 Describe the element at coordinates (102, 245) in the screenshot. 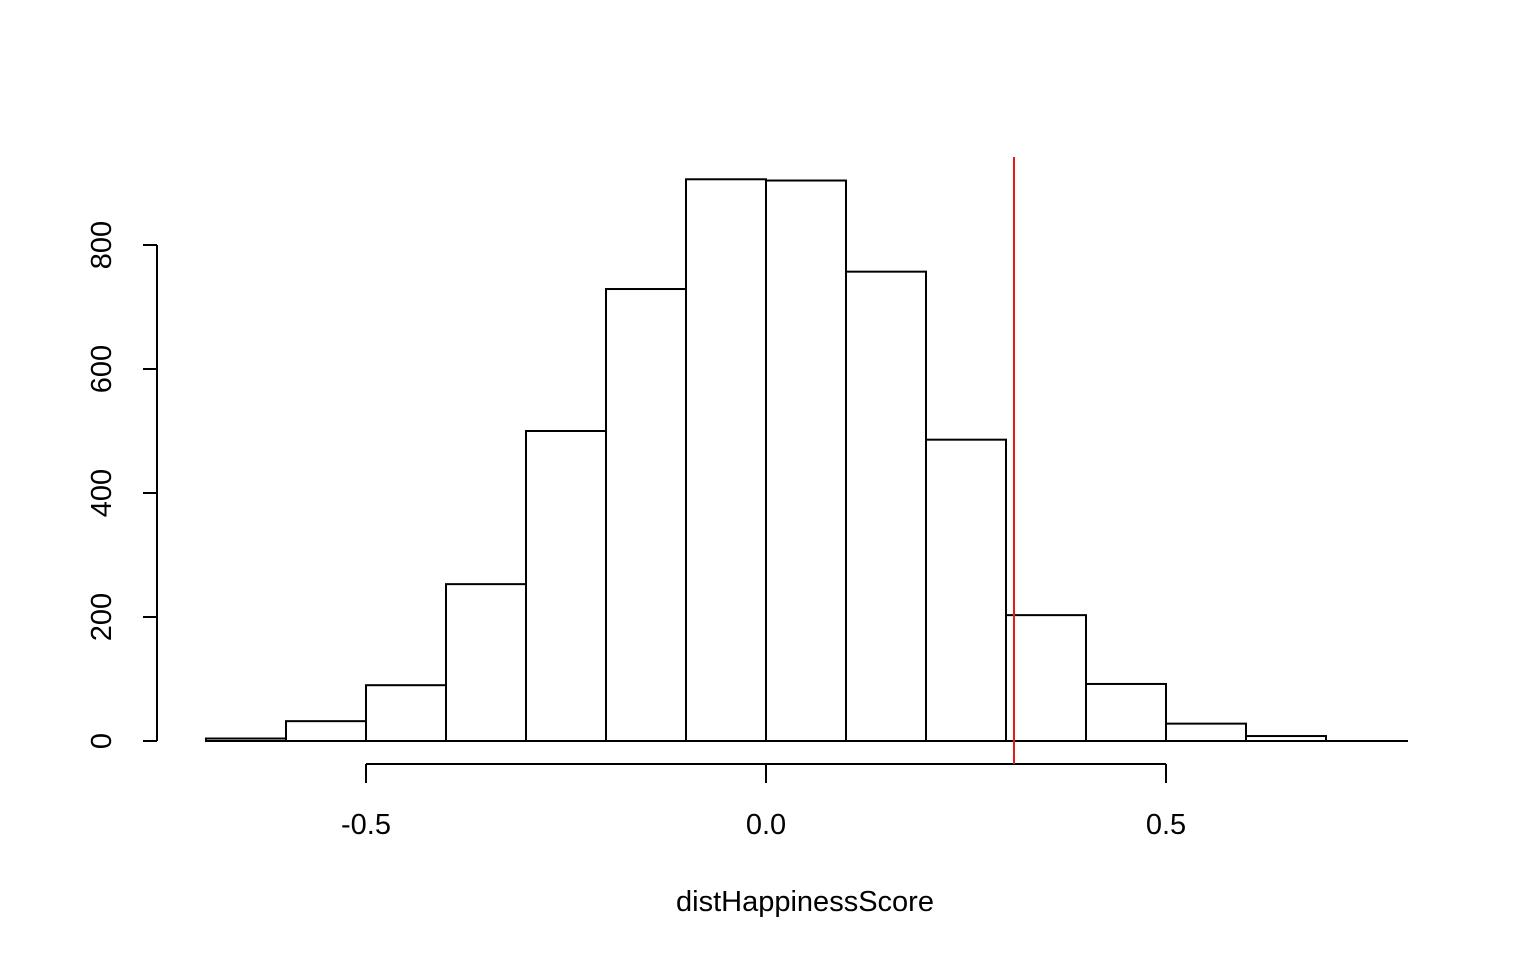

I see `y-tick-label: 800` at that location.